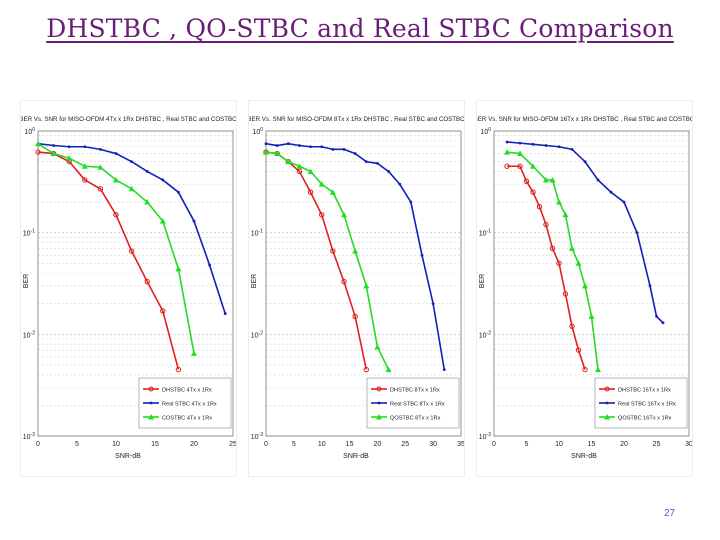  I want to click on legend-label: COSTBC 4Tx x 1Rx, so click(187, 419).